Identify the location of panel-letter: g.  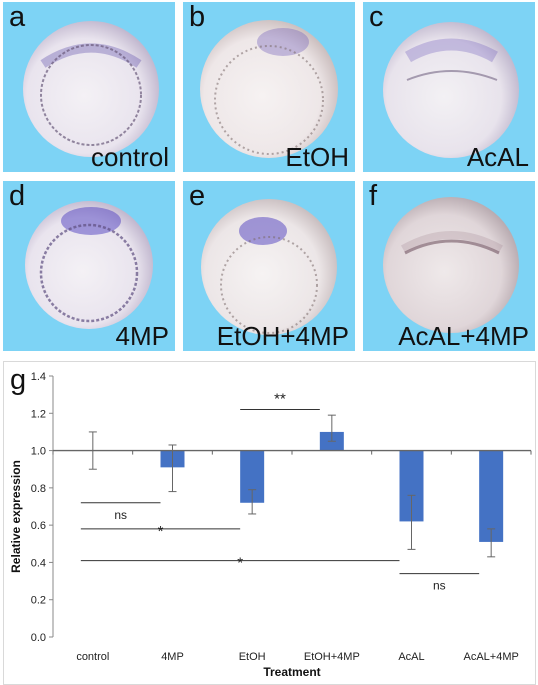
(18, 380).